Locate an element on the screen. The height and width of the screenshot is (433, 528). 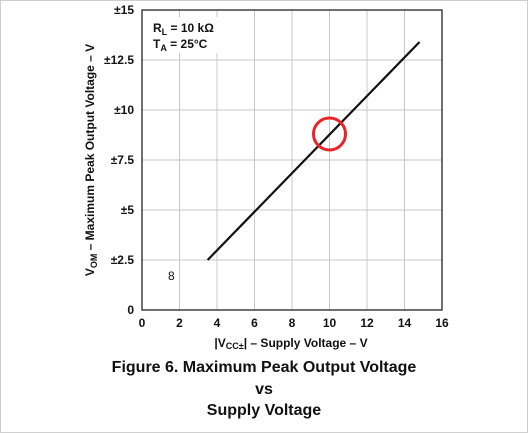
caption-line-1: Figure 6. Maximum Peak Output Voltage is located at coordinates (264, 367).